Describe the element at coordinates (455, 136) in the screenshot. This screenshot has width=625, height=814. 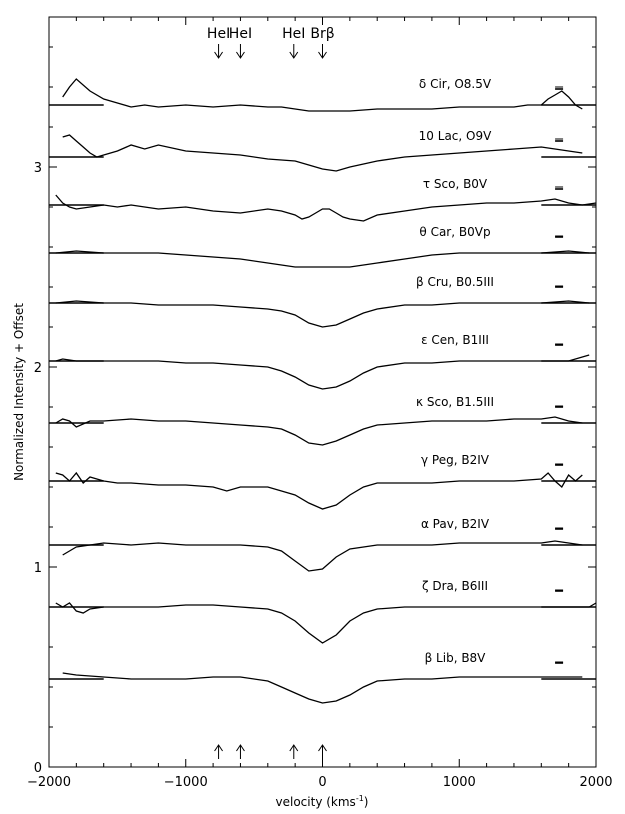
I see `star-label: 10 Lac, O9V` at that location.